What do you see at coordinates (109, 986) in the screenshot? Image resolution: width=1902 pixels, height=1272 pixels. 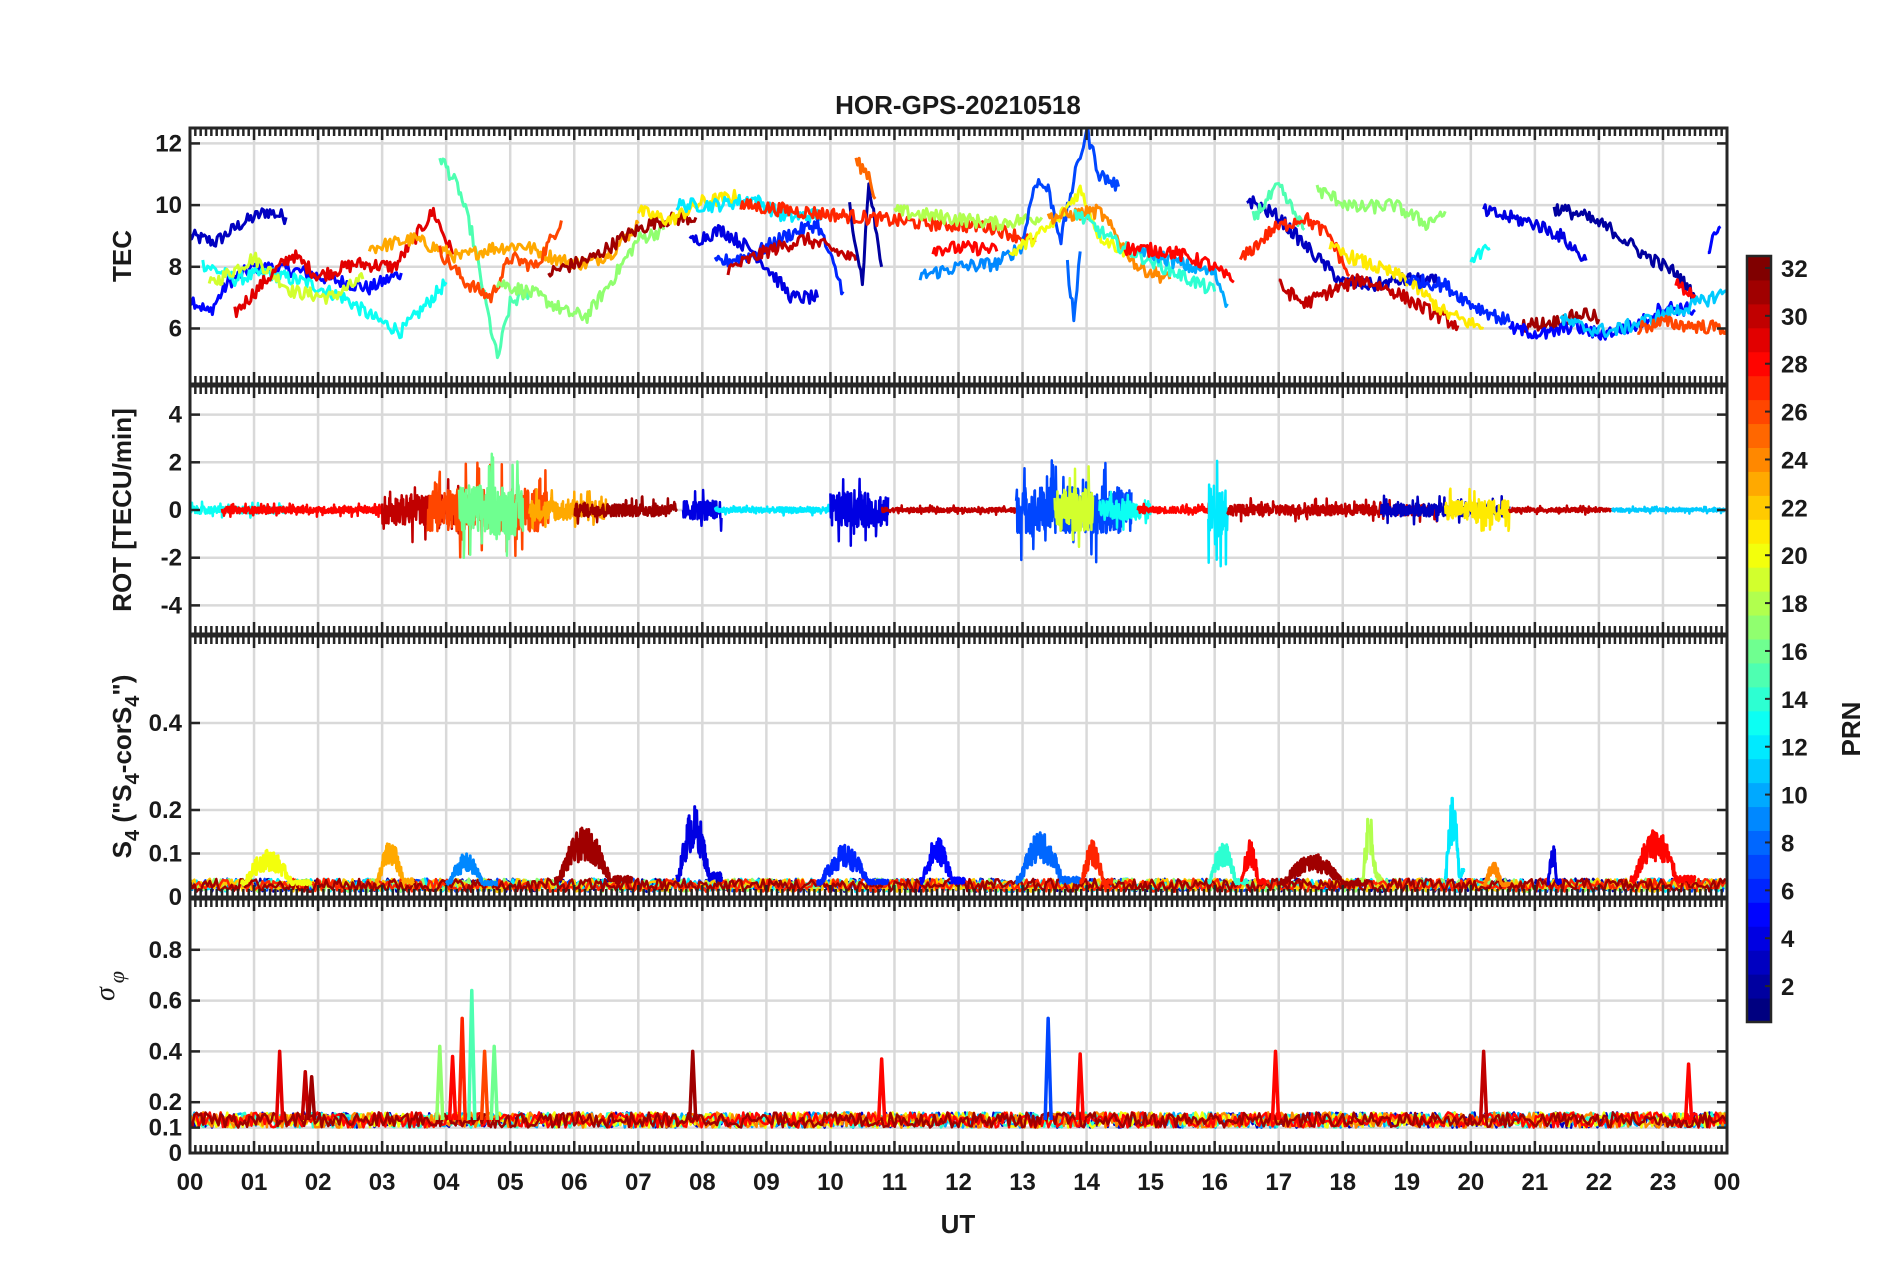 I see `y-axis-label: σφ` at bounding box center [109, 986].